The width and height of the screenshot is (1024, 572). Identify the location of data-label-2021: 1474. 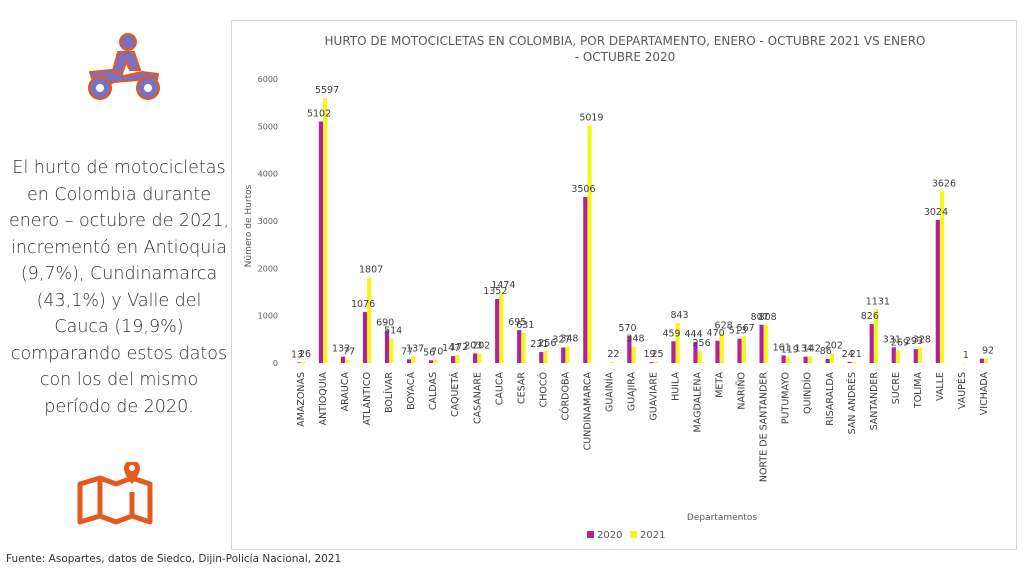
(503, 285).